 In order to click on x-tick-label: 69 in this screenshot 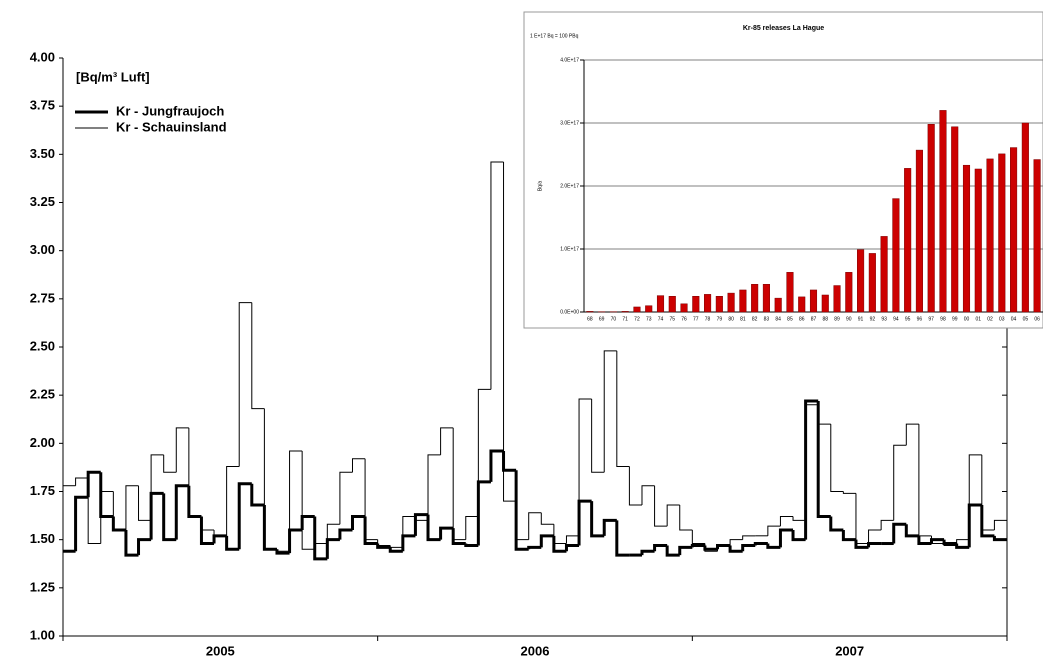, I will do `click(602, 319)`.